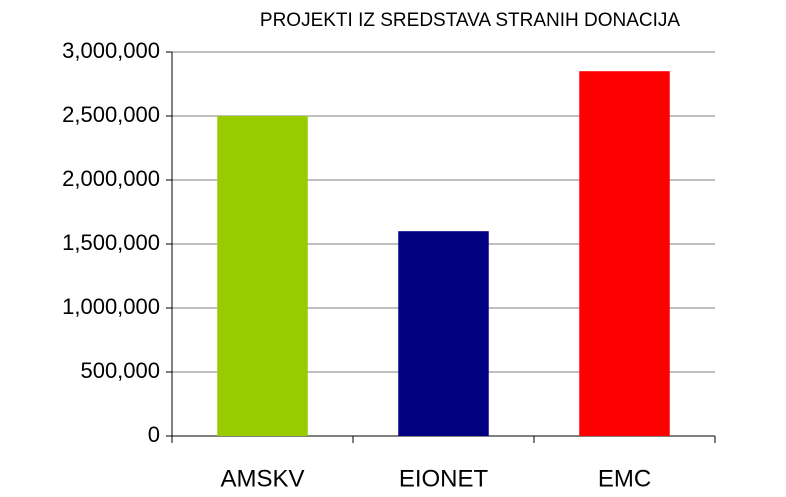 This screenshot has height=497, width=786. What do you see at coordinates (154, 434) in the screenshot?
I see `y-tick-label: 0` at bounding box center [154, 434].